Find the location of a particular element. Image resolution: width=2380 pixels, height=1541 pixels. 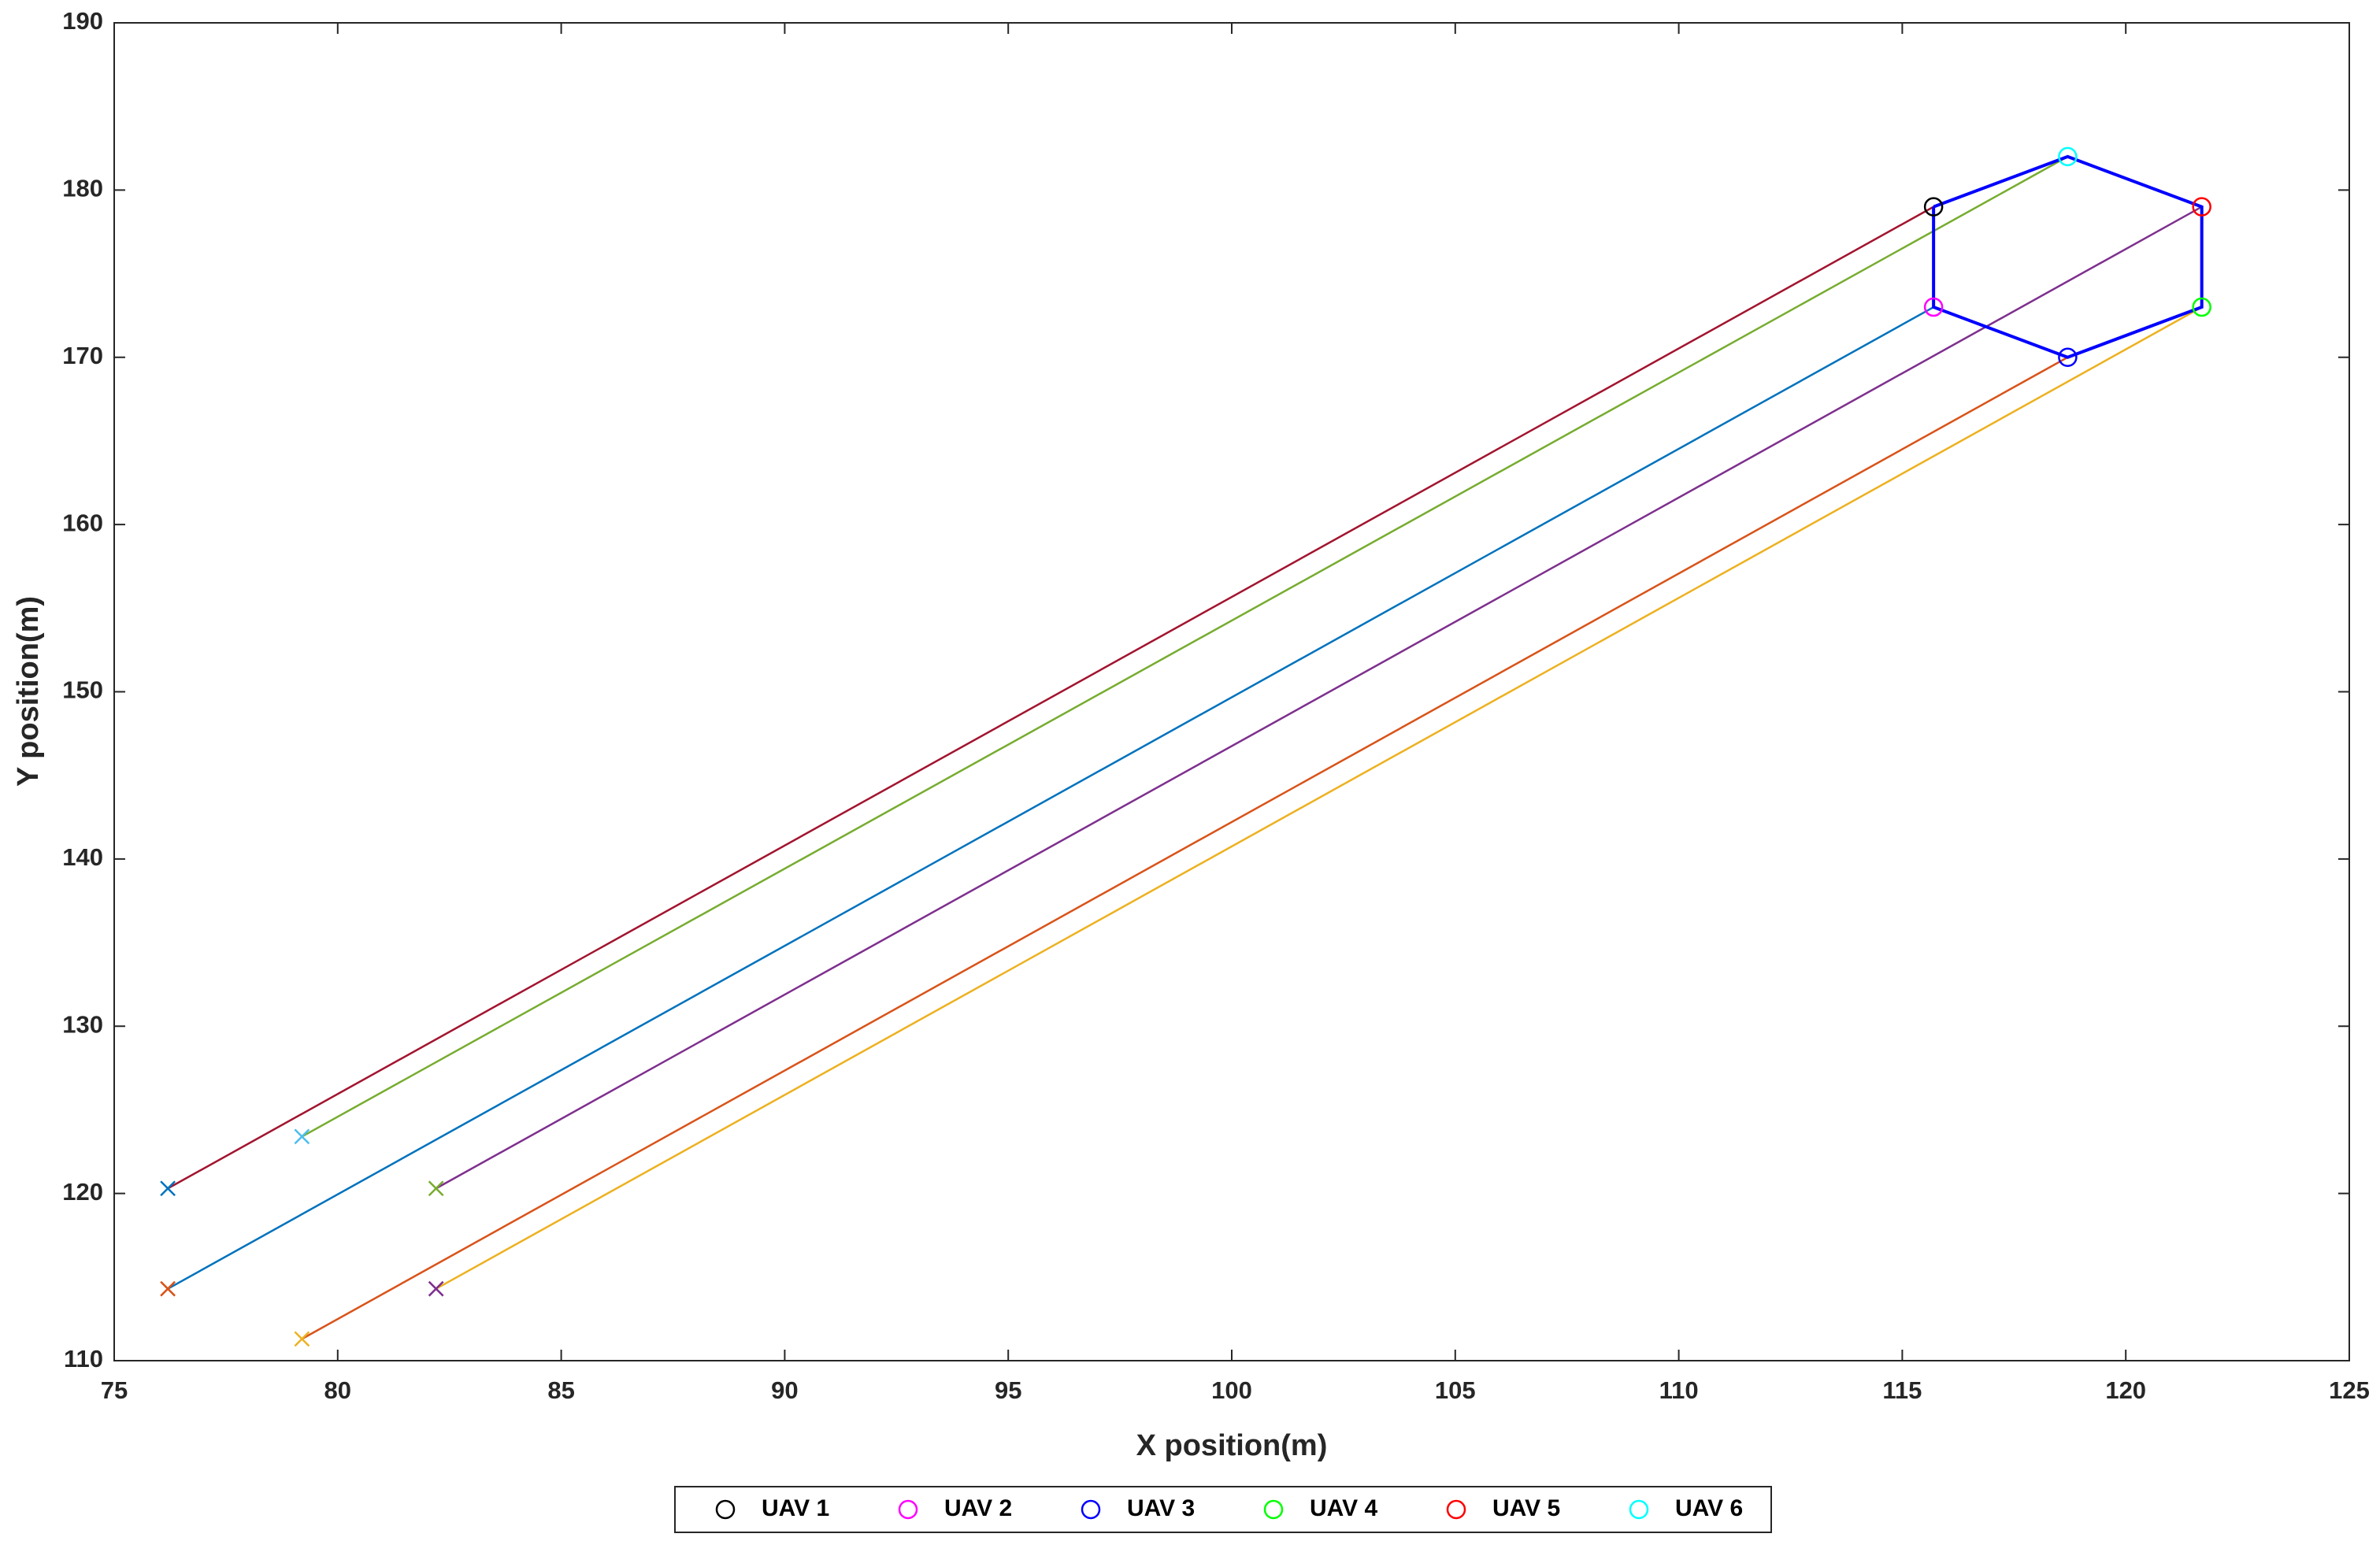

legend-box is located at coordinates (1223, 1510).